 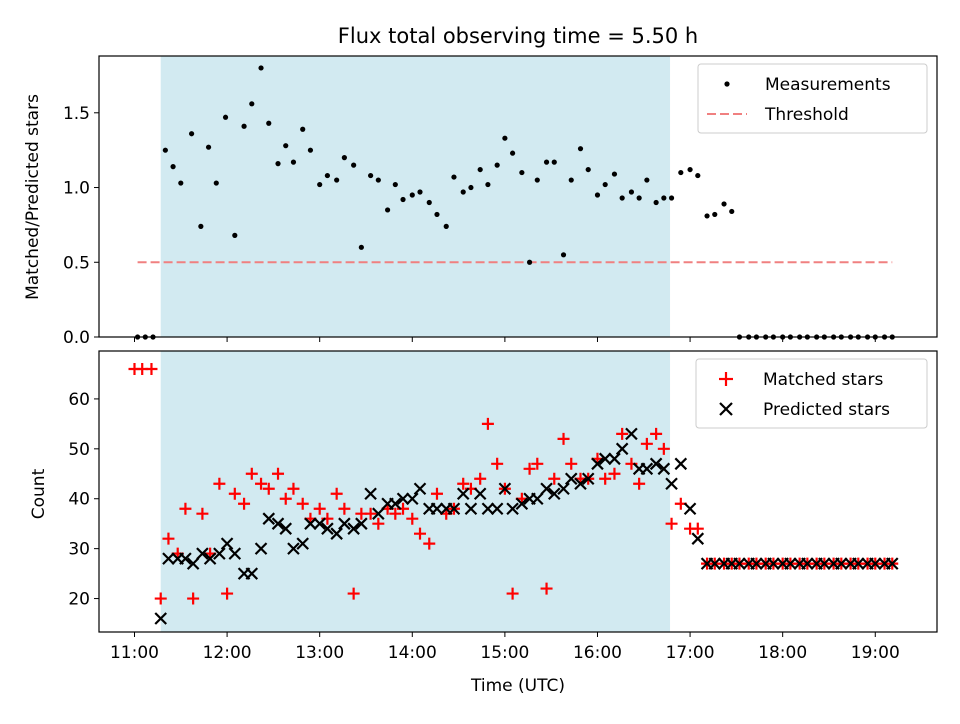 I want to click on bottom-ytick-label: 50, so click(x=79, y=450).